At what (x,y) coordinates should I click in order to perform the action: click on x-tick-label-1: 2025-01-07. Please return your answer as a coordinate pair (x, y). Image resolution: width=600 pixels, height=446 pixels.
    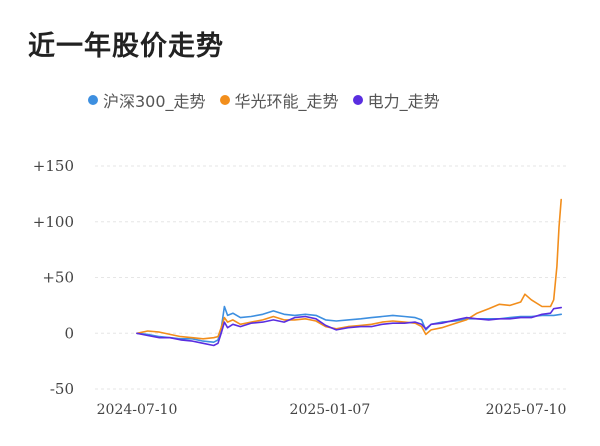
    Looking at the image, I should click on (330, 410).